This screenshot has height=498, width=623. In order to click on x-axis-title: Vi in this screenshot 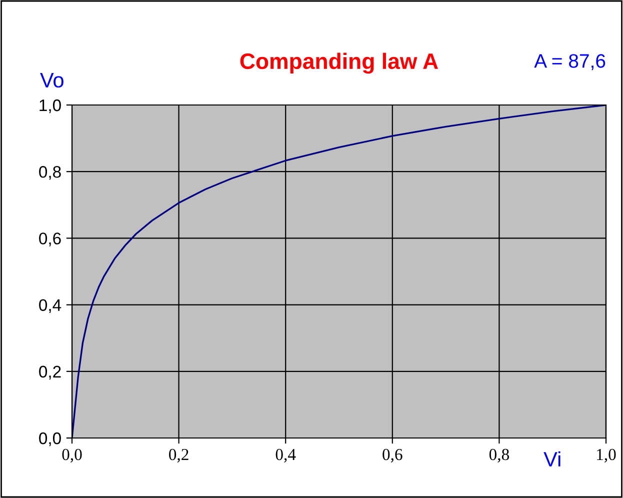, I will do `click(552, 458)`.